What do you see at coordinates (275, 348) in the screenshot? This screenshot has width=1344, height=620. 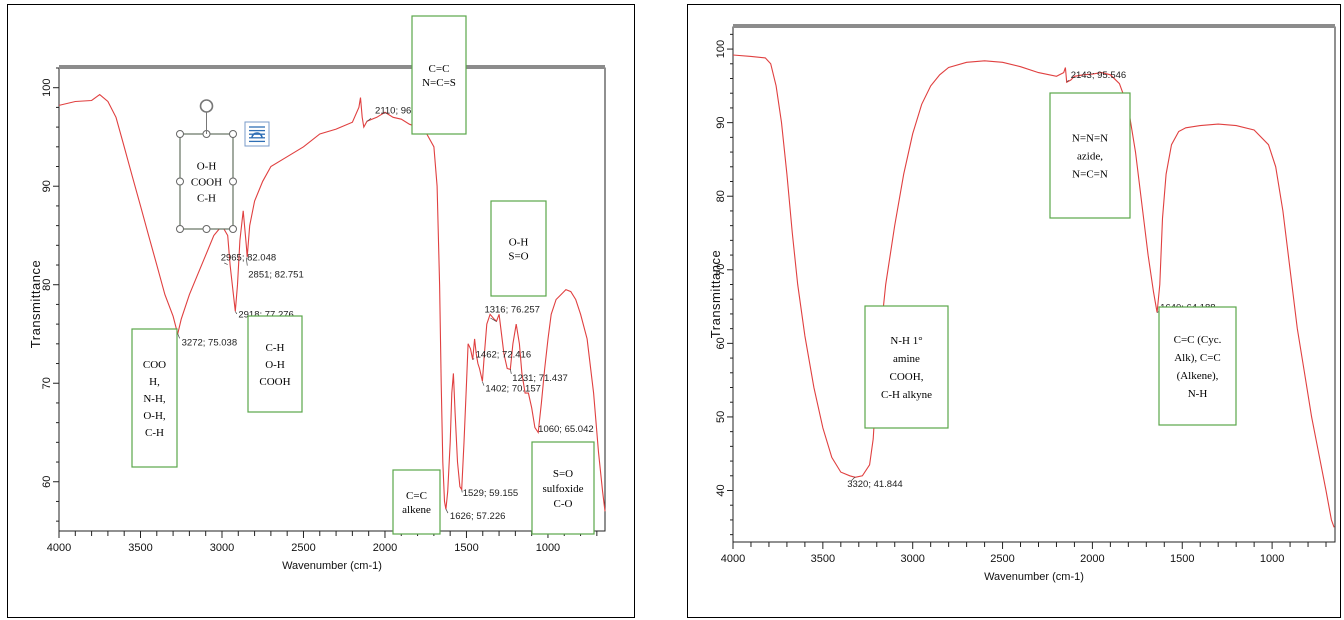 I see `annotation-text: C-H` at bounding box center [275, 348].